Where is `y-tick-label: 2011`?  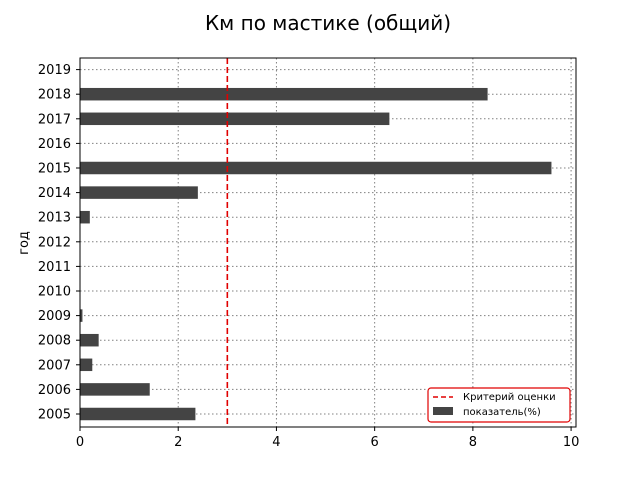
y-tick-label: 2011 is located at coordinates (54, 267).